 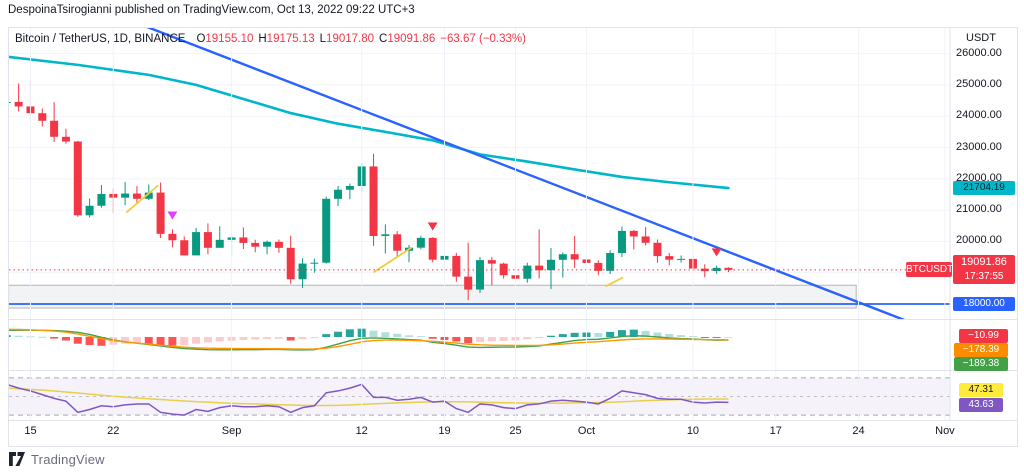 I want to click on rsi-pane, so click(x=479, y=396).